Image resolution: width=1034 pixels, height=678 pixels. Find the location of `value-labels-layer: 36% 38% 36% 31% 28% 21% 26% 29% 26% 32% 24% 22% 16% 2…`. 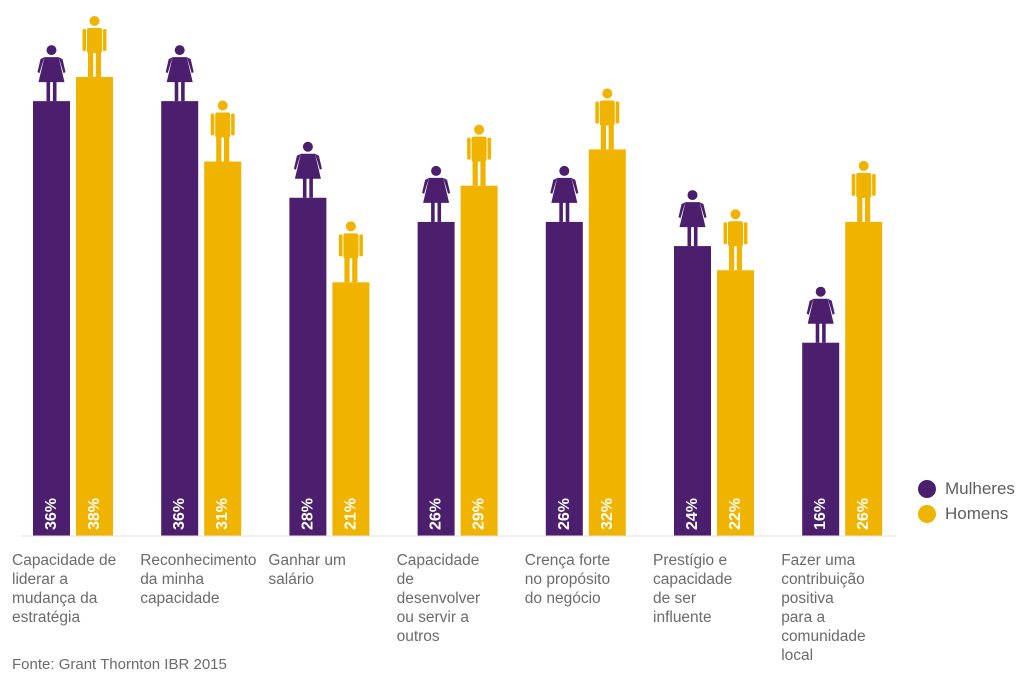

value-labels-layer: 36% 38% 36% 31% 28% 21% 26% 29% 26% 32% 24% 22% 16% 2… is located at coordinates (457, 514).